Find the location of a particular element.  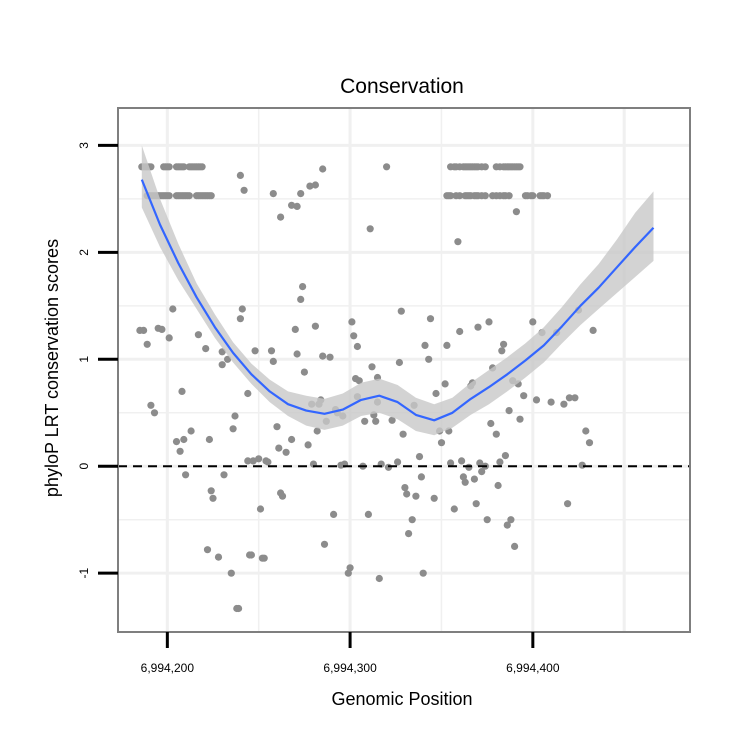

y-tick-label: 0 is located at coordinates (84, 466).